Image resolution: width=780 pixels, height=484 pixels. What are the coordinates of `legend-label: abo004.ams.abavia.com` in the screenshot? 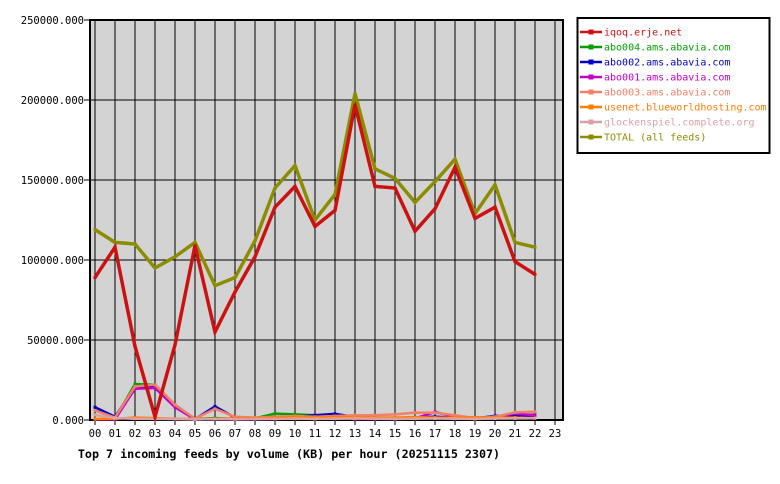 It's located at (667, 48).